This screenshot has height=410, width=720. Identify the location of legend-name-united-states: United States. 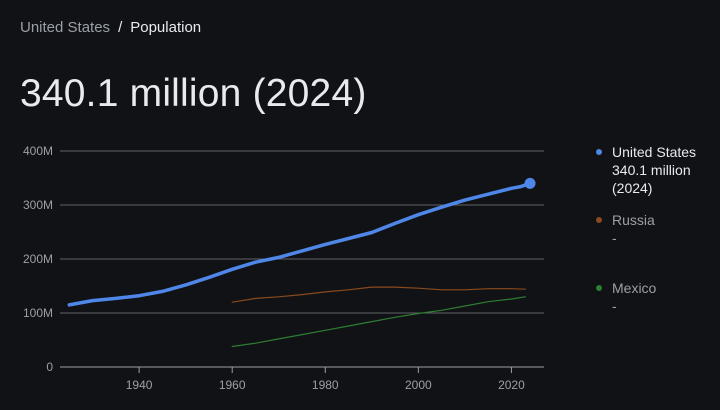
(654, 152).